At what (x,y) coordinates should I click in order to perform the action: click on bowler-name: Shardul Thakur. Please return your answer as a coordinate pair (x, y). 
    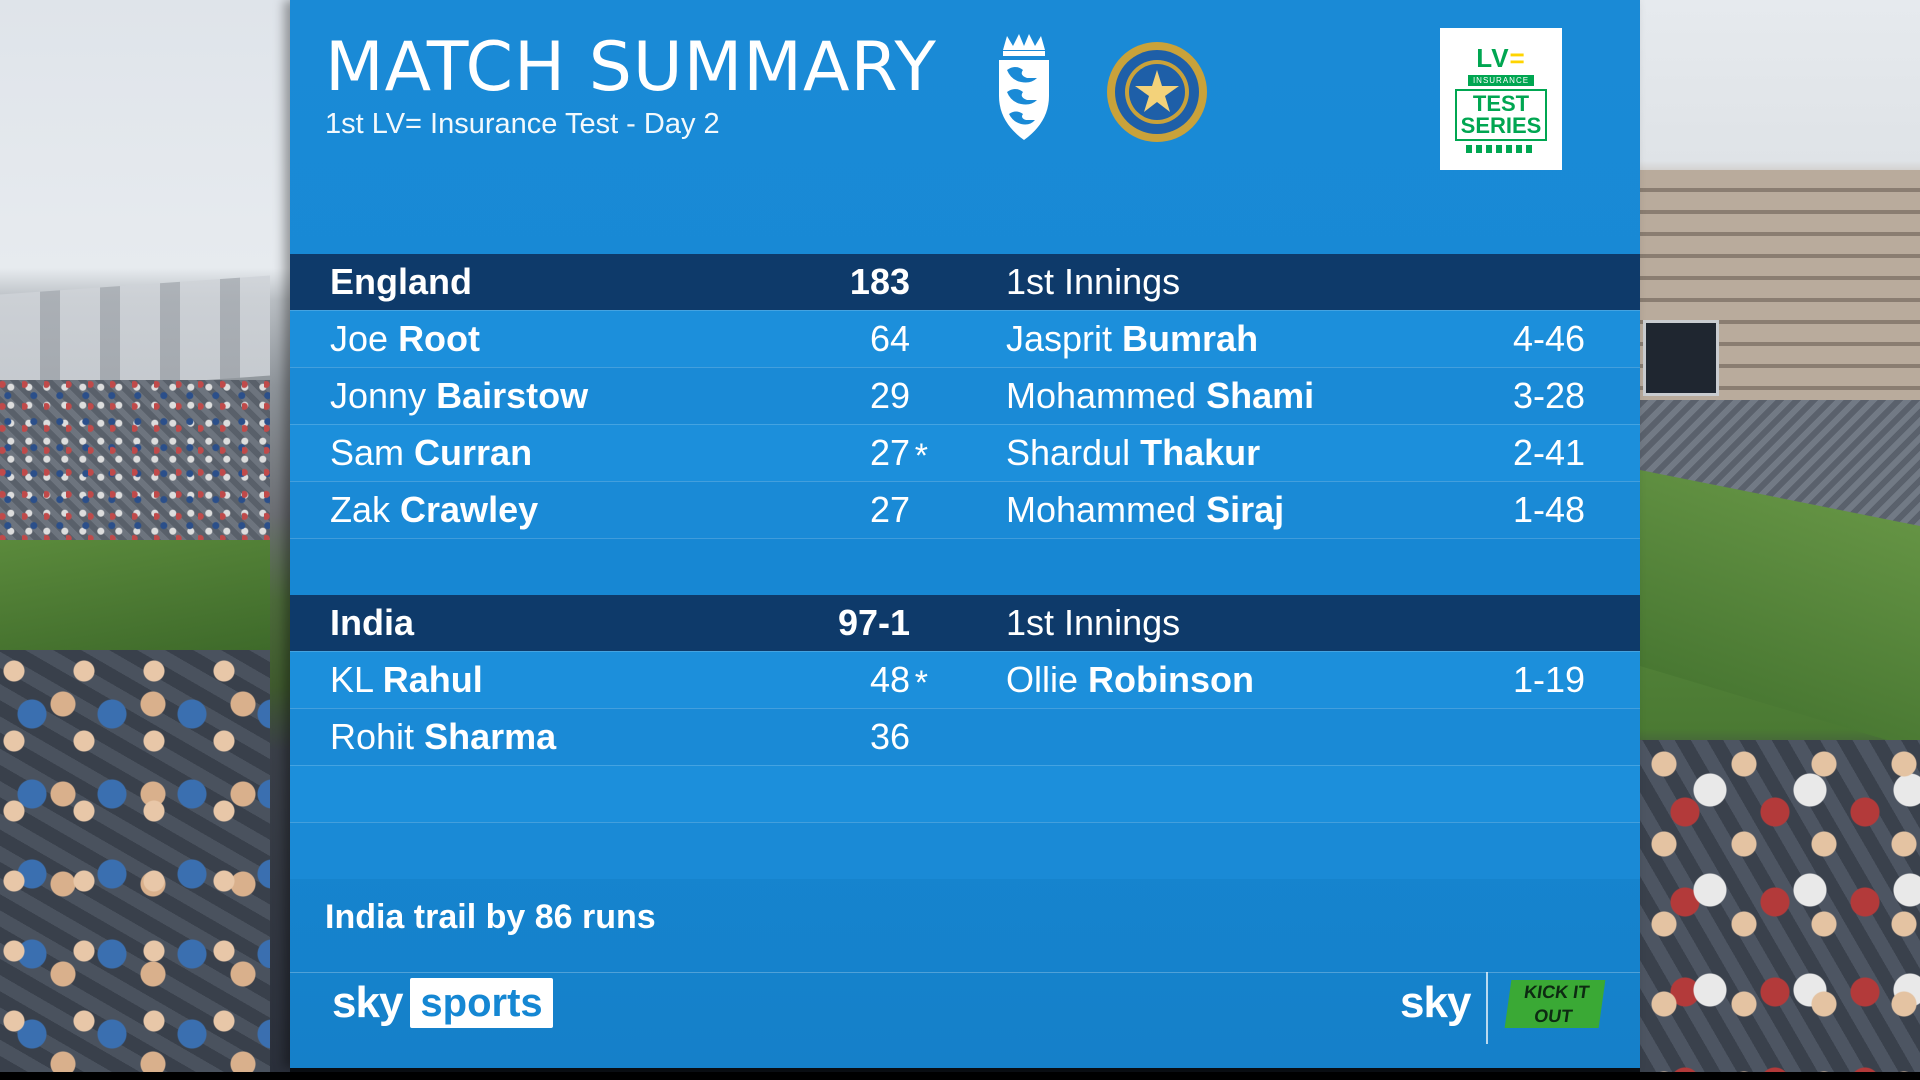
    Looking at the image, I should click on (1133, 452).